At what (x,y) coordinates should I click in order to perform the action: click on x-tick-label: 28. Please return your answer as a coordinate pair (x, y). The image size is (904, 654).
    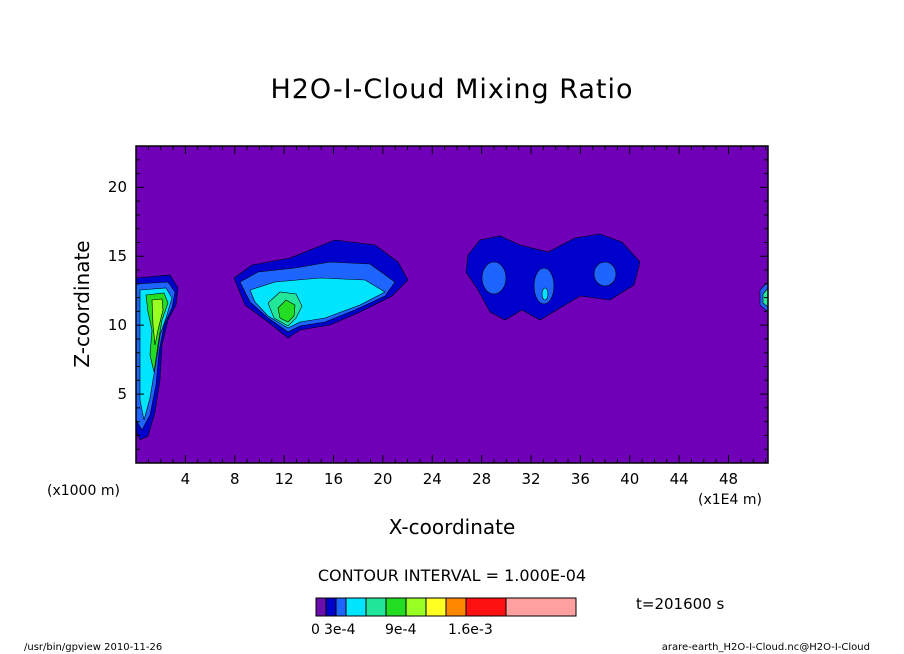
    Looking at the image, I should click on (482, 479).